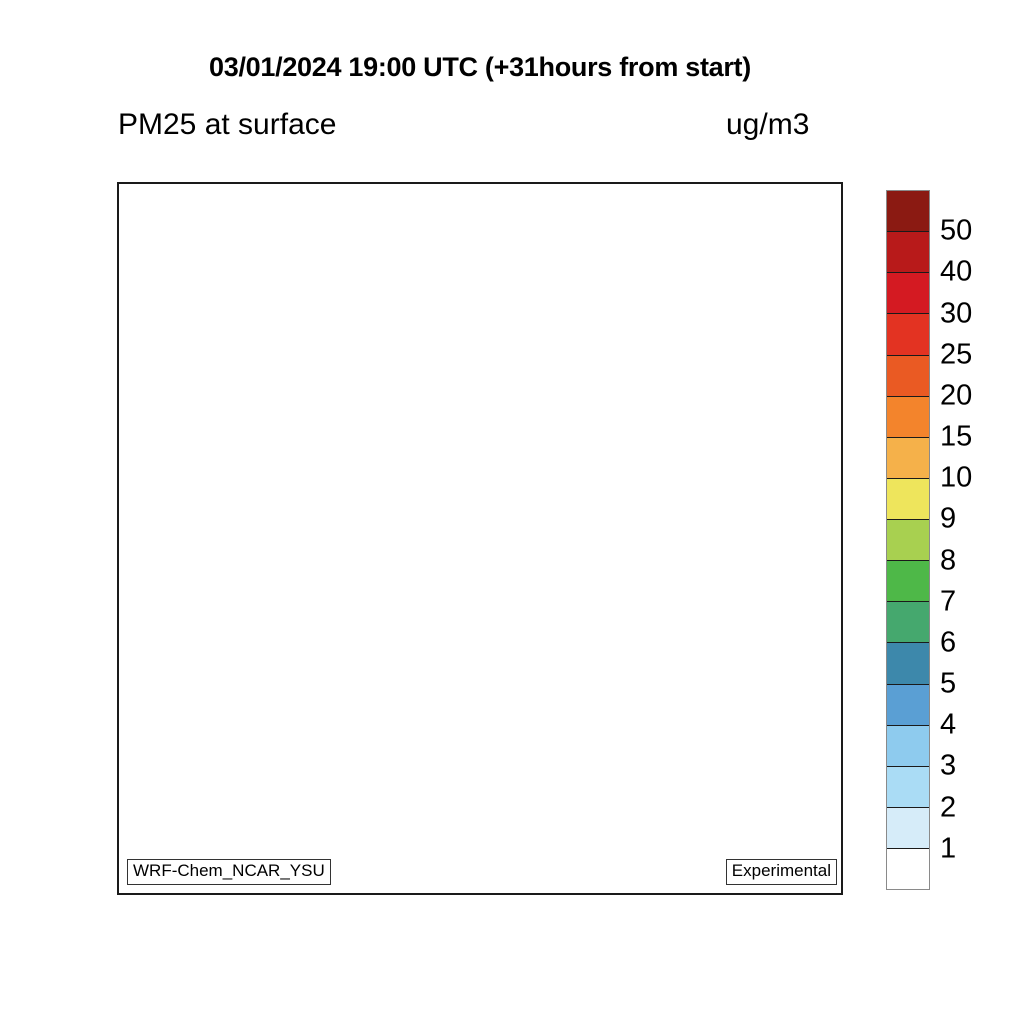 Image resolution: width=1024 pixels, height=1024 pixels. Describe the element at coordinates (227, 124) in the screenshot. I see `field-subtitle: PM25 at surface` at that location.